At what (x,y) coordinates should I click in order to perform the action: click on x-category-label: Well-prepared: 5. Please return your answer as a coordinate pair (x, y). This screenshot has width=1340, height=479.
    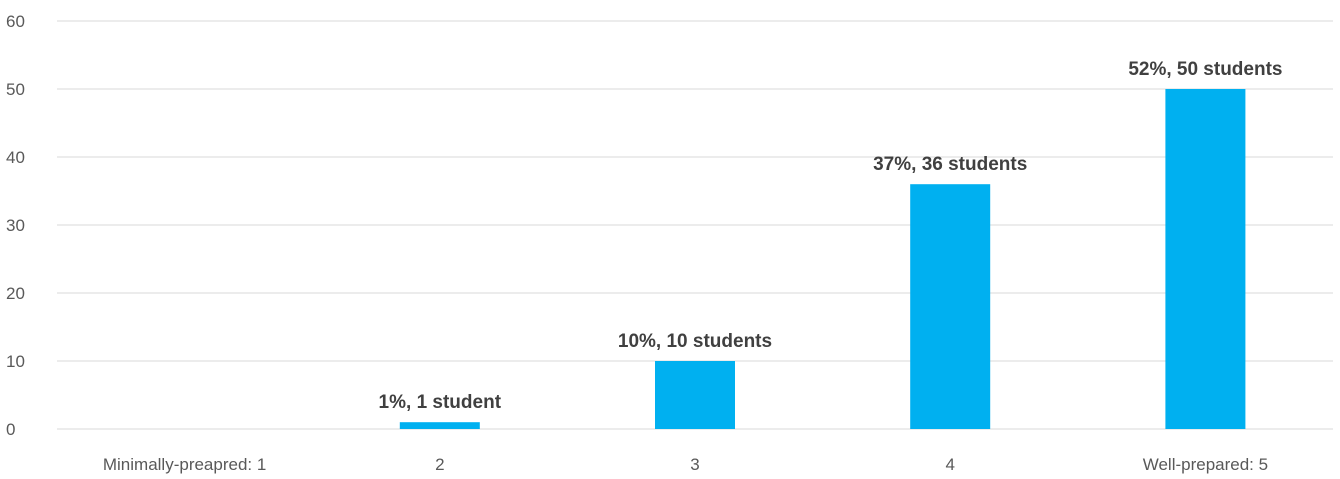
    Looking at the image, I should click on (1205, 464).